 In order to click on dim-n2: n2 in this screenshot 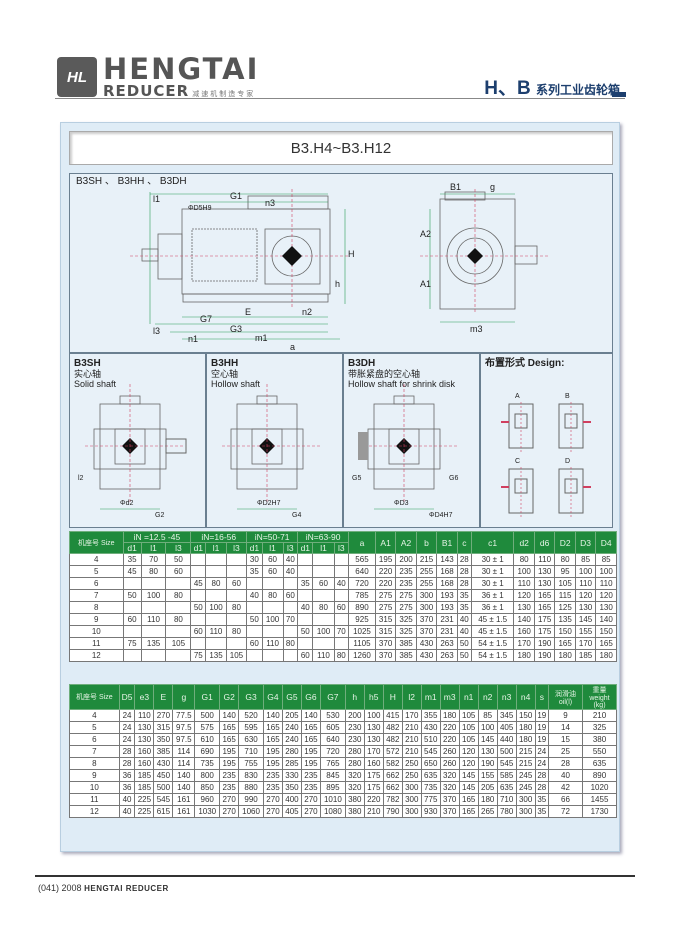, I will do `click(307, 312)`.